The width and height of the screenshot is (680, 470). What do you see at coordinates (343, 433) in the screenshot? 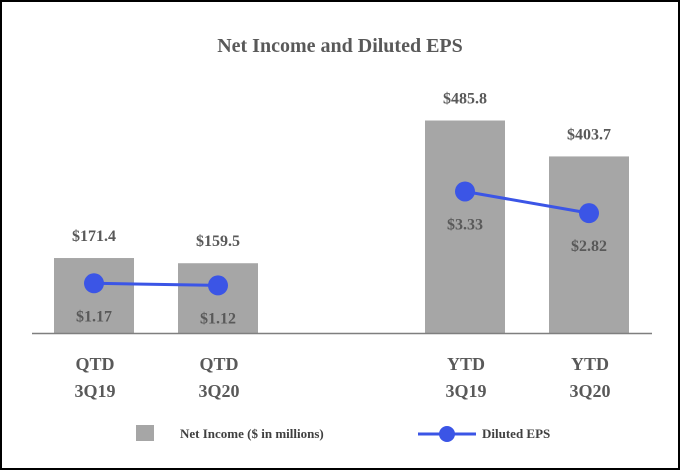
I see `legend: Net Income ($ in millions) Diluted EPS` at bounding box center [343, 433].